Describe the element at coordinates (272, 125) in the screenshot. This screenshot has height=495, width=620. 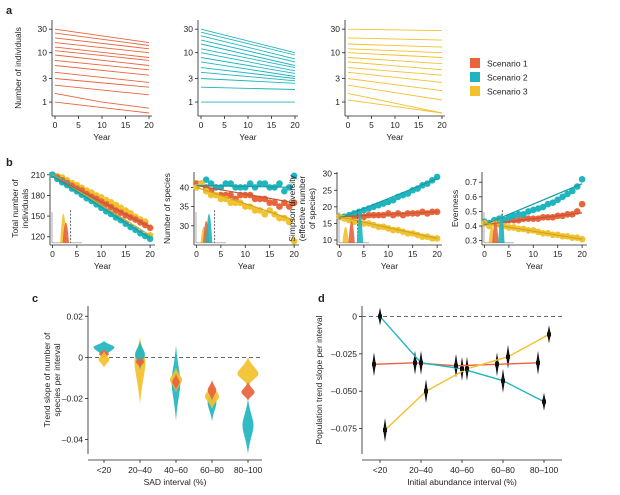
I see `a2-x-tick-label: 15` at that location.